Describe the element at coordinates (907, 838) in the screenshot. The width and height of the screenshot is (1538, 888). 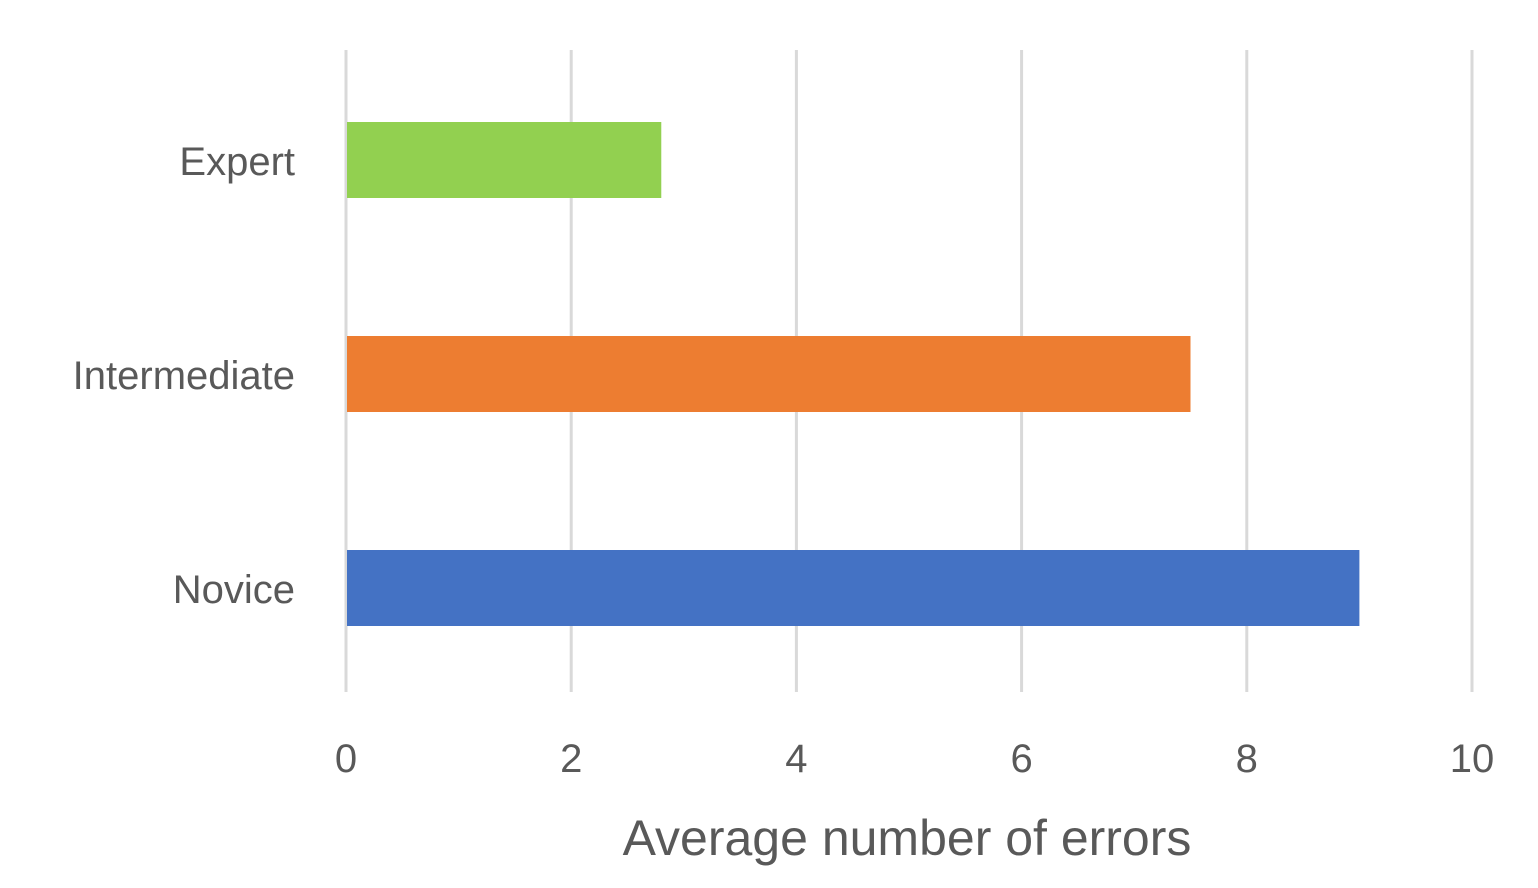
I see `x-axis-title: Average number of errors` at that location.